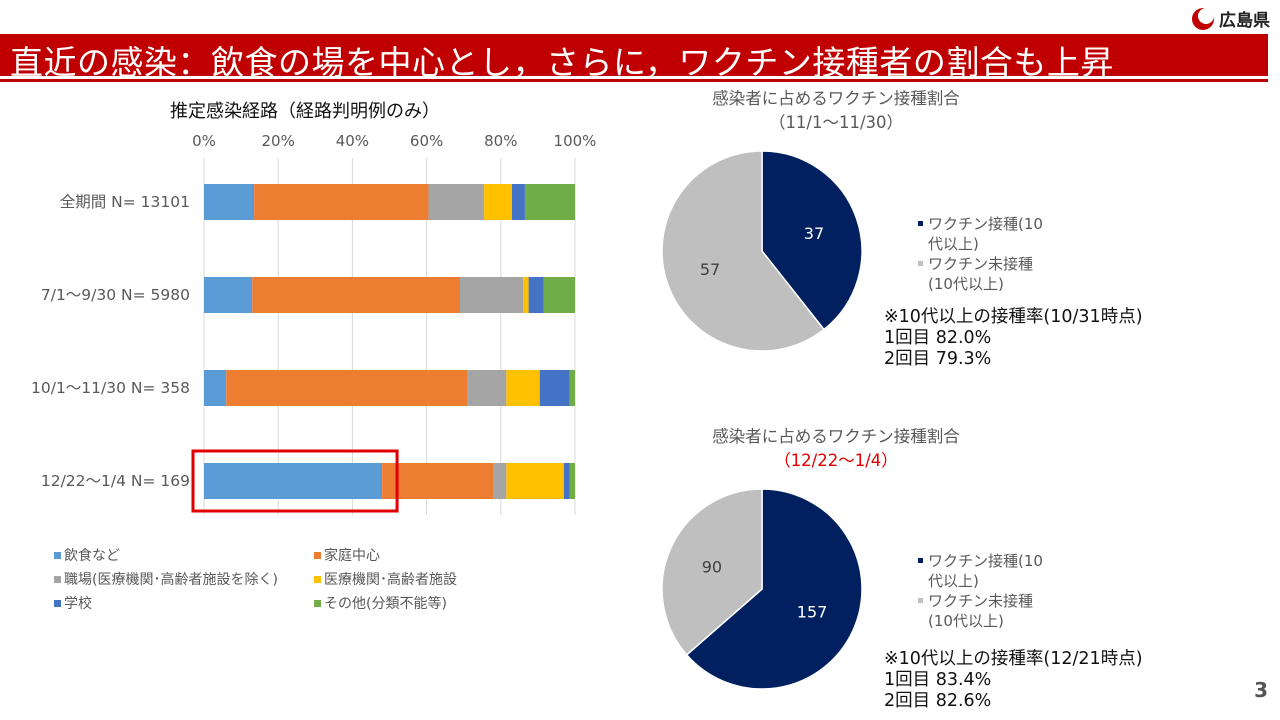 The width and height of the screenshot is (1280, 720). I want to click on hiroshima-emblem-icon, so click(1203, 18).